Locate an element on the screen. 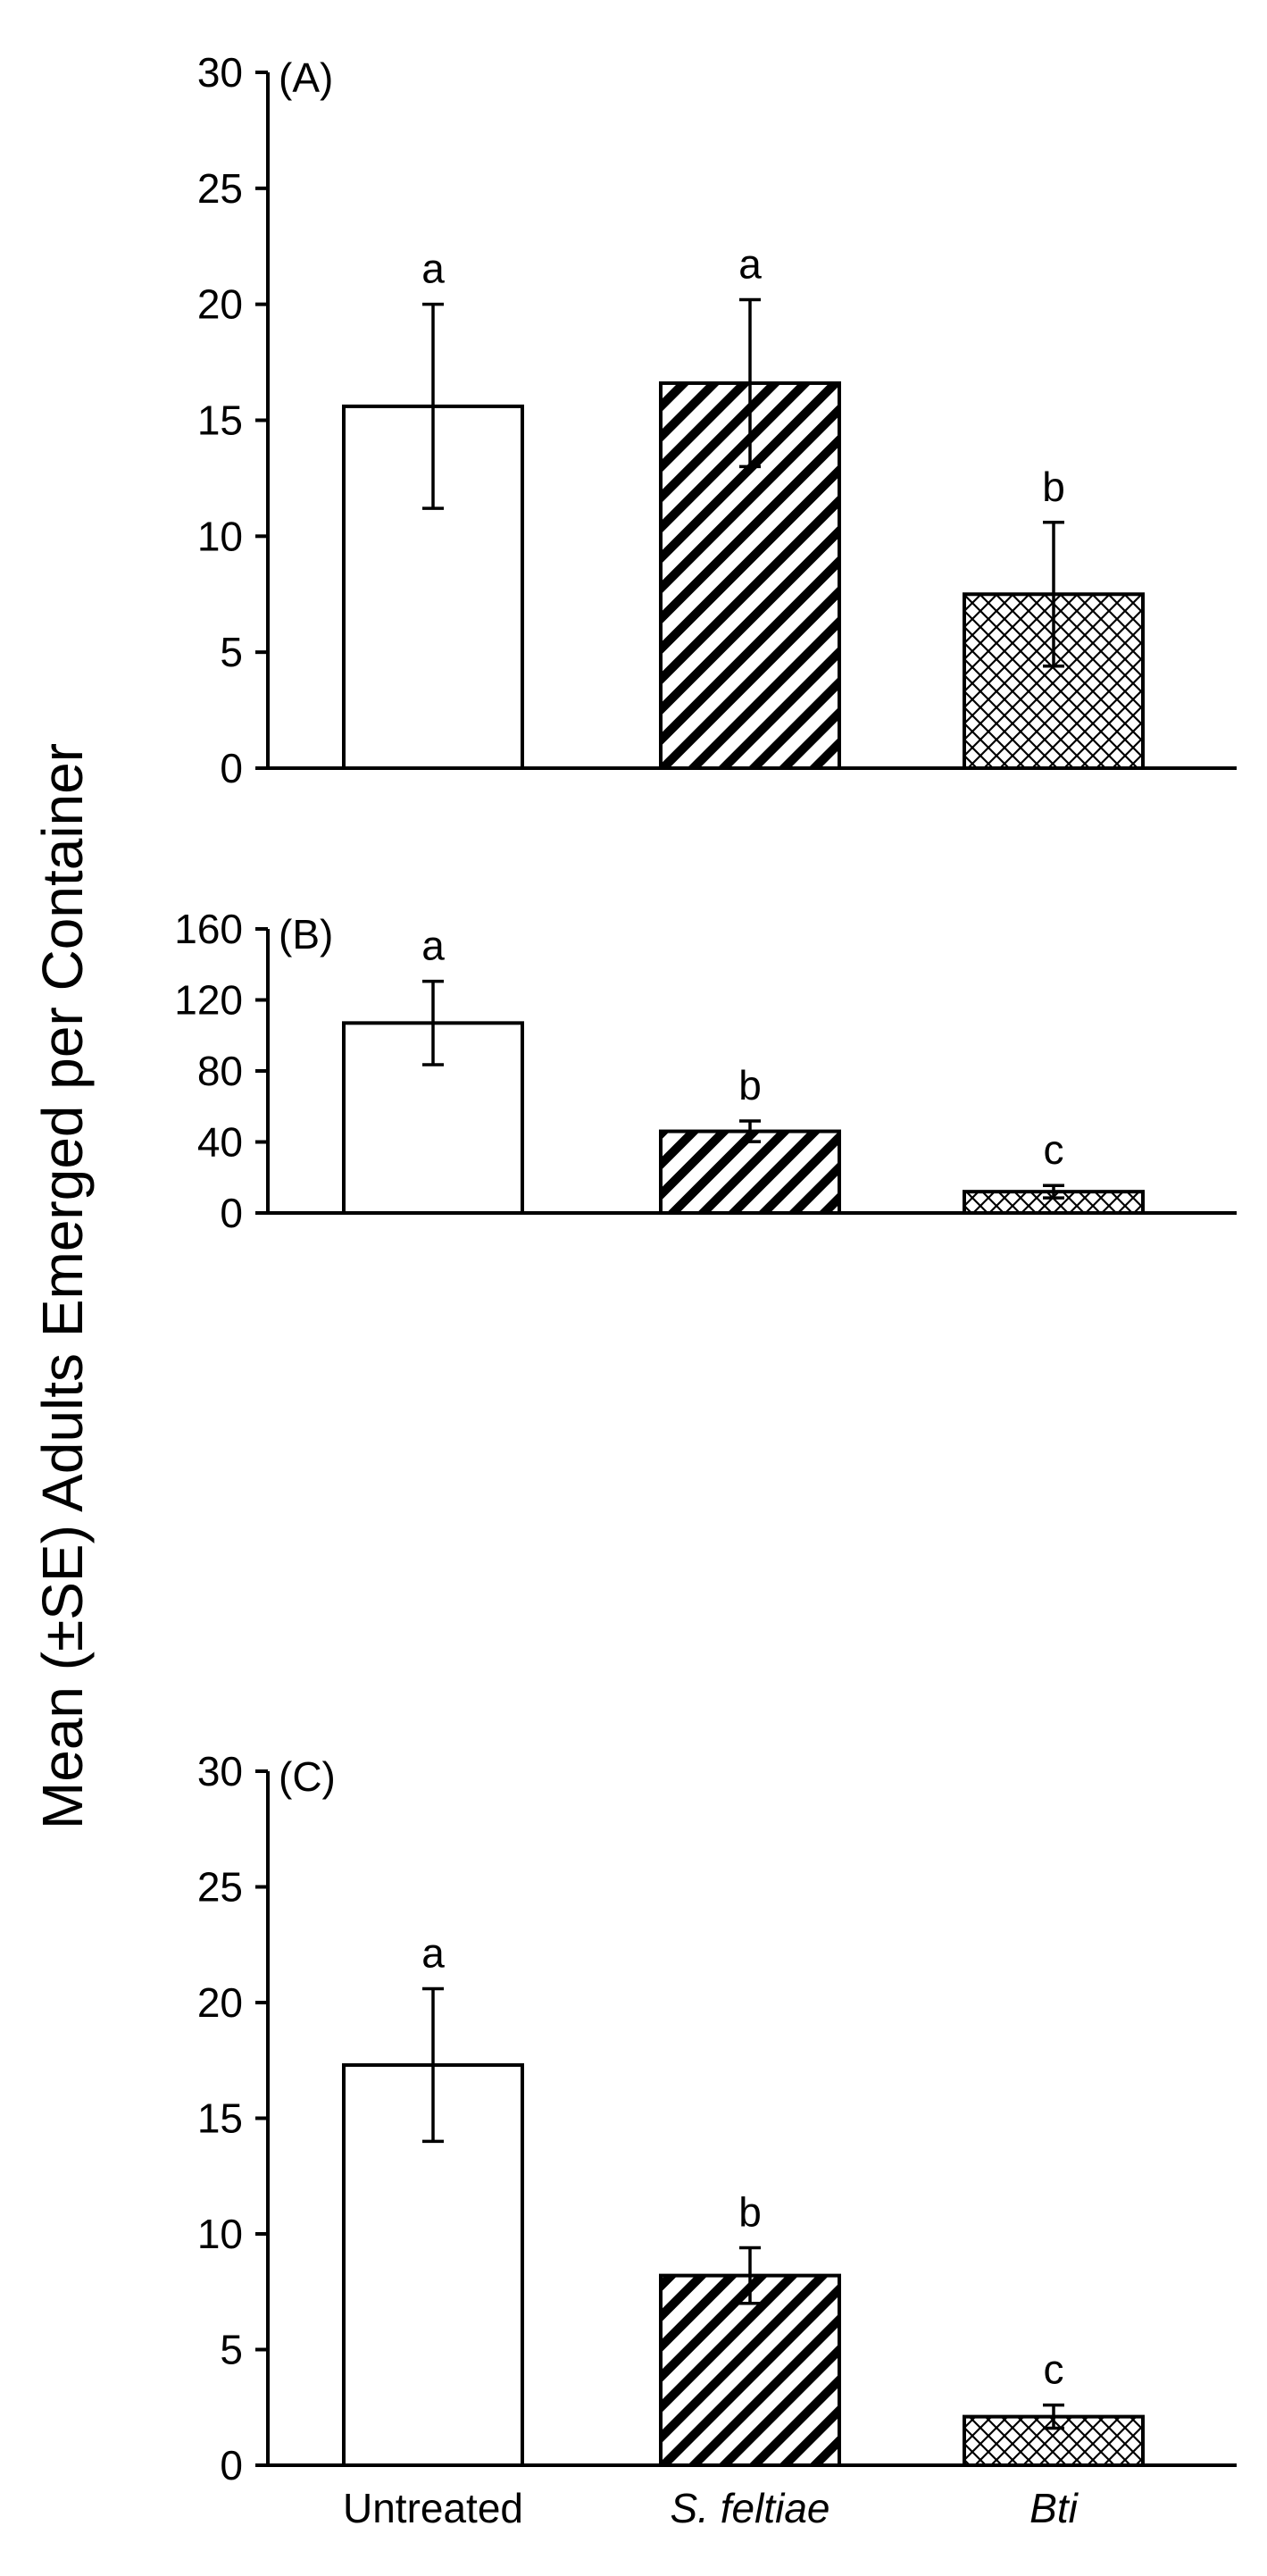  panel-label: (B) is located at coordinates (306, 935).